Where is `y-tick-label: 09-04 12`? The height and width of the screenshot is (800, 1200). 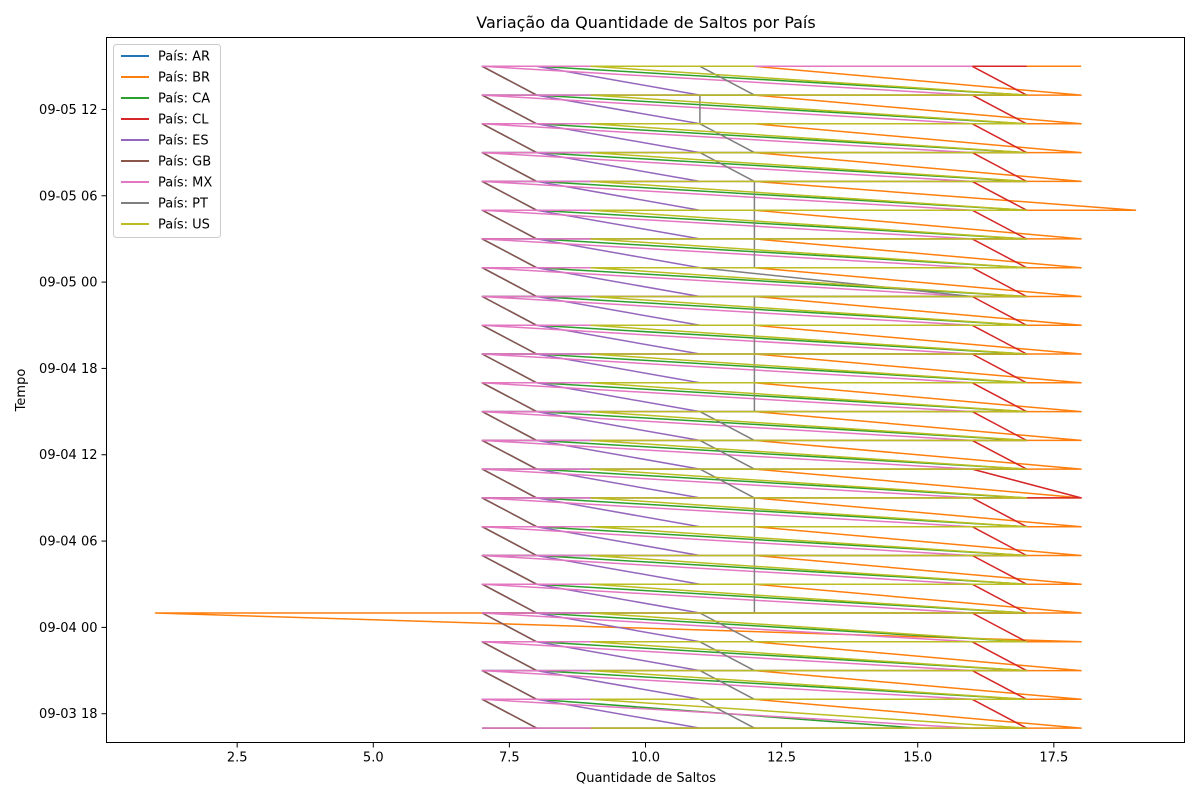 y-tick-label: 09-04 12 is located at coordinates (68, 455).